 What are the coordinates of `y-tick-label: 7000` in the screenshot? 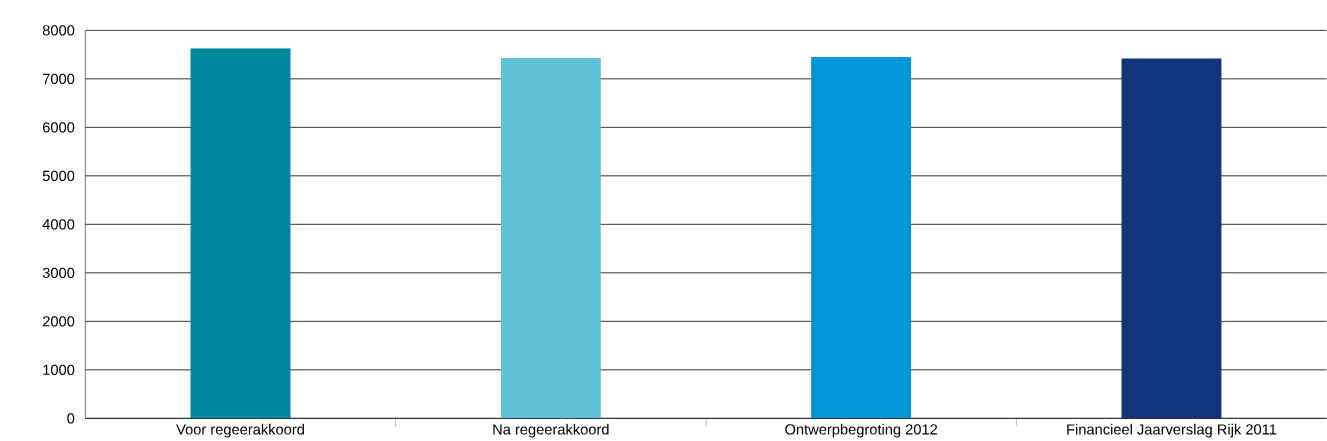 It's located at (58, 79).